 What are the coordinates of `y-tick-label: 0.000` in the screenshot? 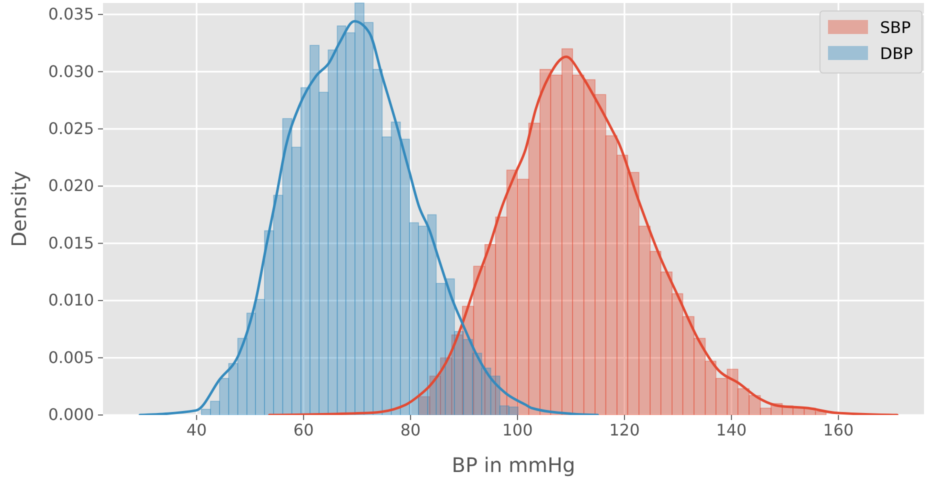 It's located at (71, 414).